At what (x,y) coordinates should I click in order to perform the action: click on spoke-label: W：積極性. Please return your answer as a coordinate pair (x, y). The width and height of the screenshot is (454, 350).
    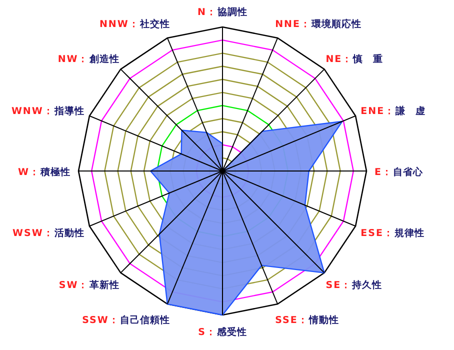
    Looking at the image, I should click on (44, 172).